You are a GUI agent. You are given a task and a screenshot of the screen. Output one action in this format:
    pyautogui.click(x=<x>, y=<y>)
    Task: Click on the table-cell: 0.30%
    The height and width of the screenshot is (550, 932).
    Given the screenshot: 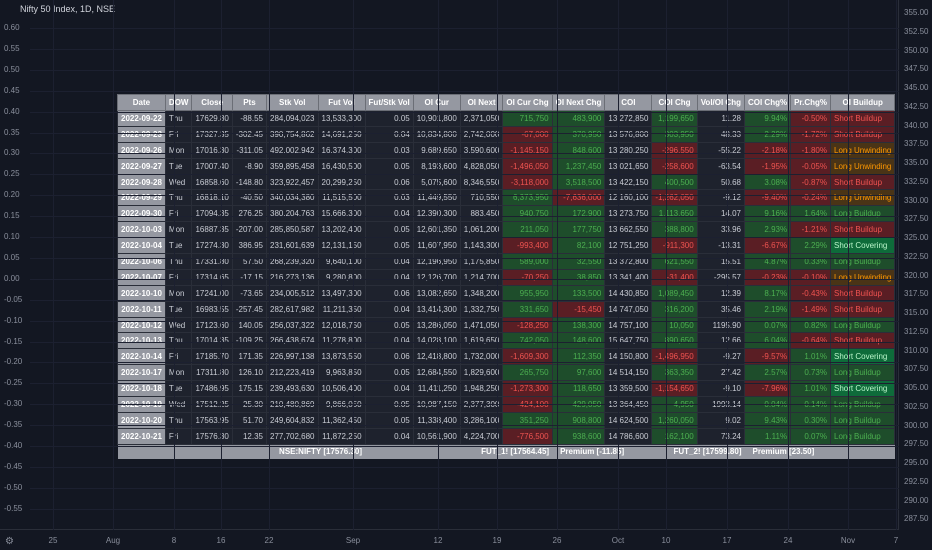 What is the action you would take?
    pyautogui.click(x=810, y=420)
    